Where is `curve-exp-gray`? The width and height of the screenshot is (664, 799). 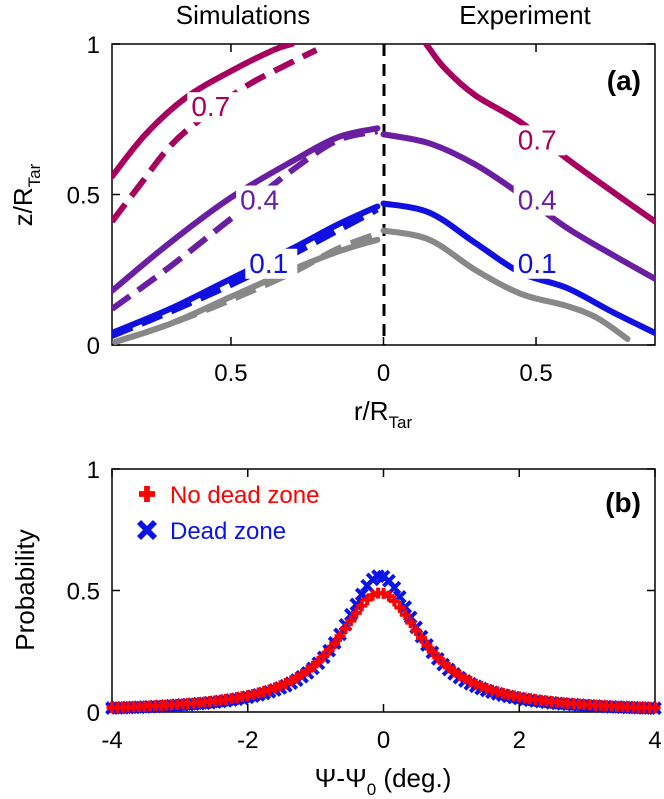 curve-exp-gray is located at coordinates (505, 284).